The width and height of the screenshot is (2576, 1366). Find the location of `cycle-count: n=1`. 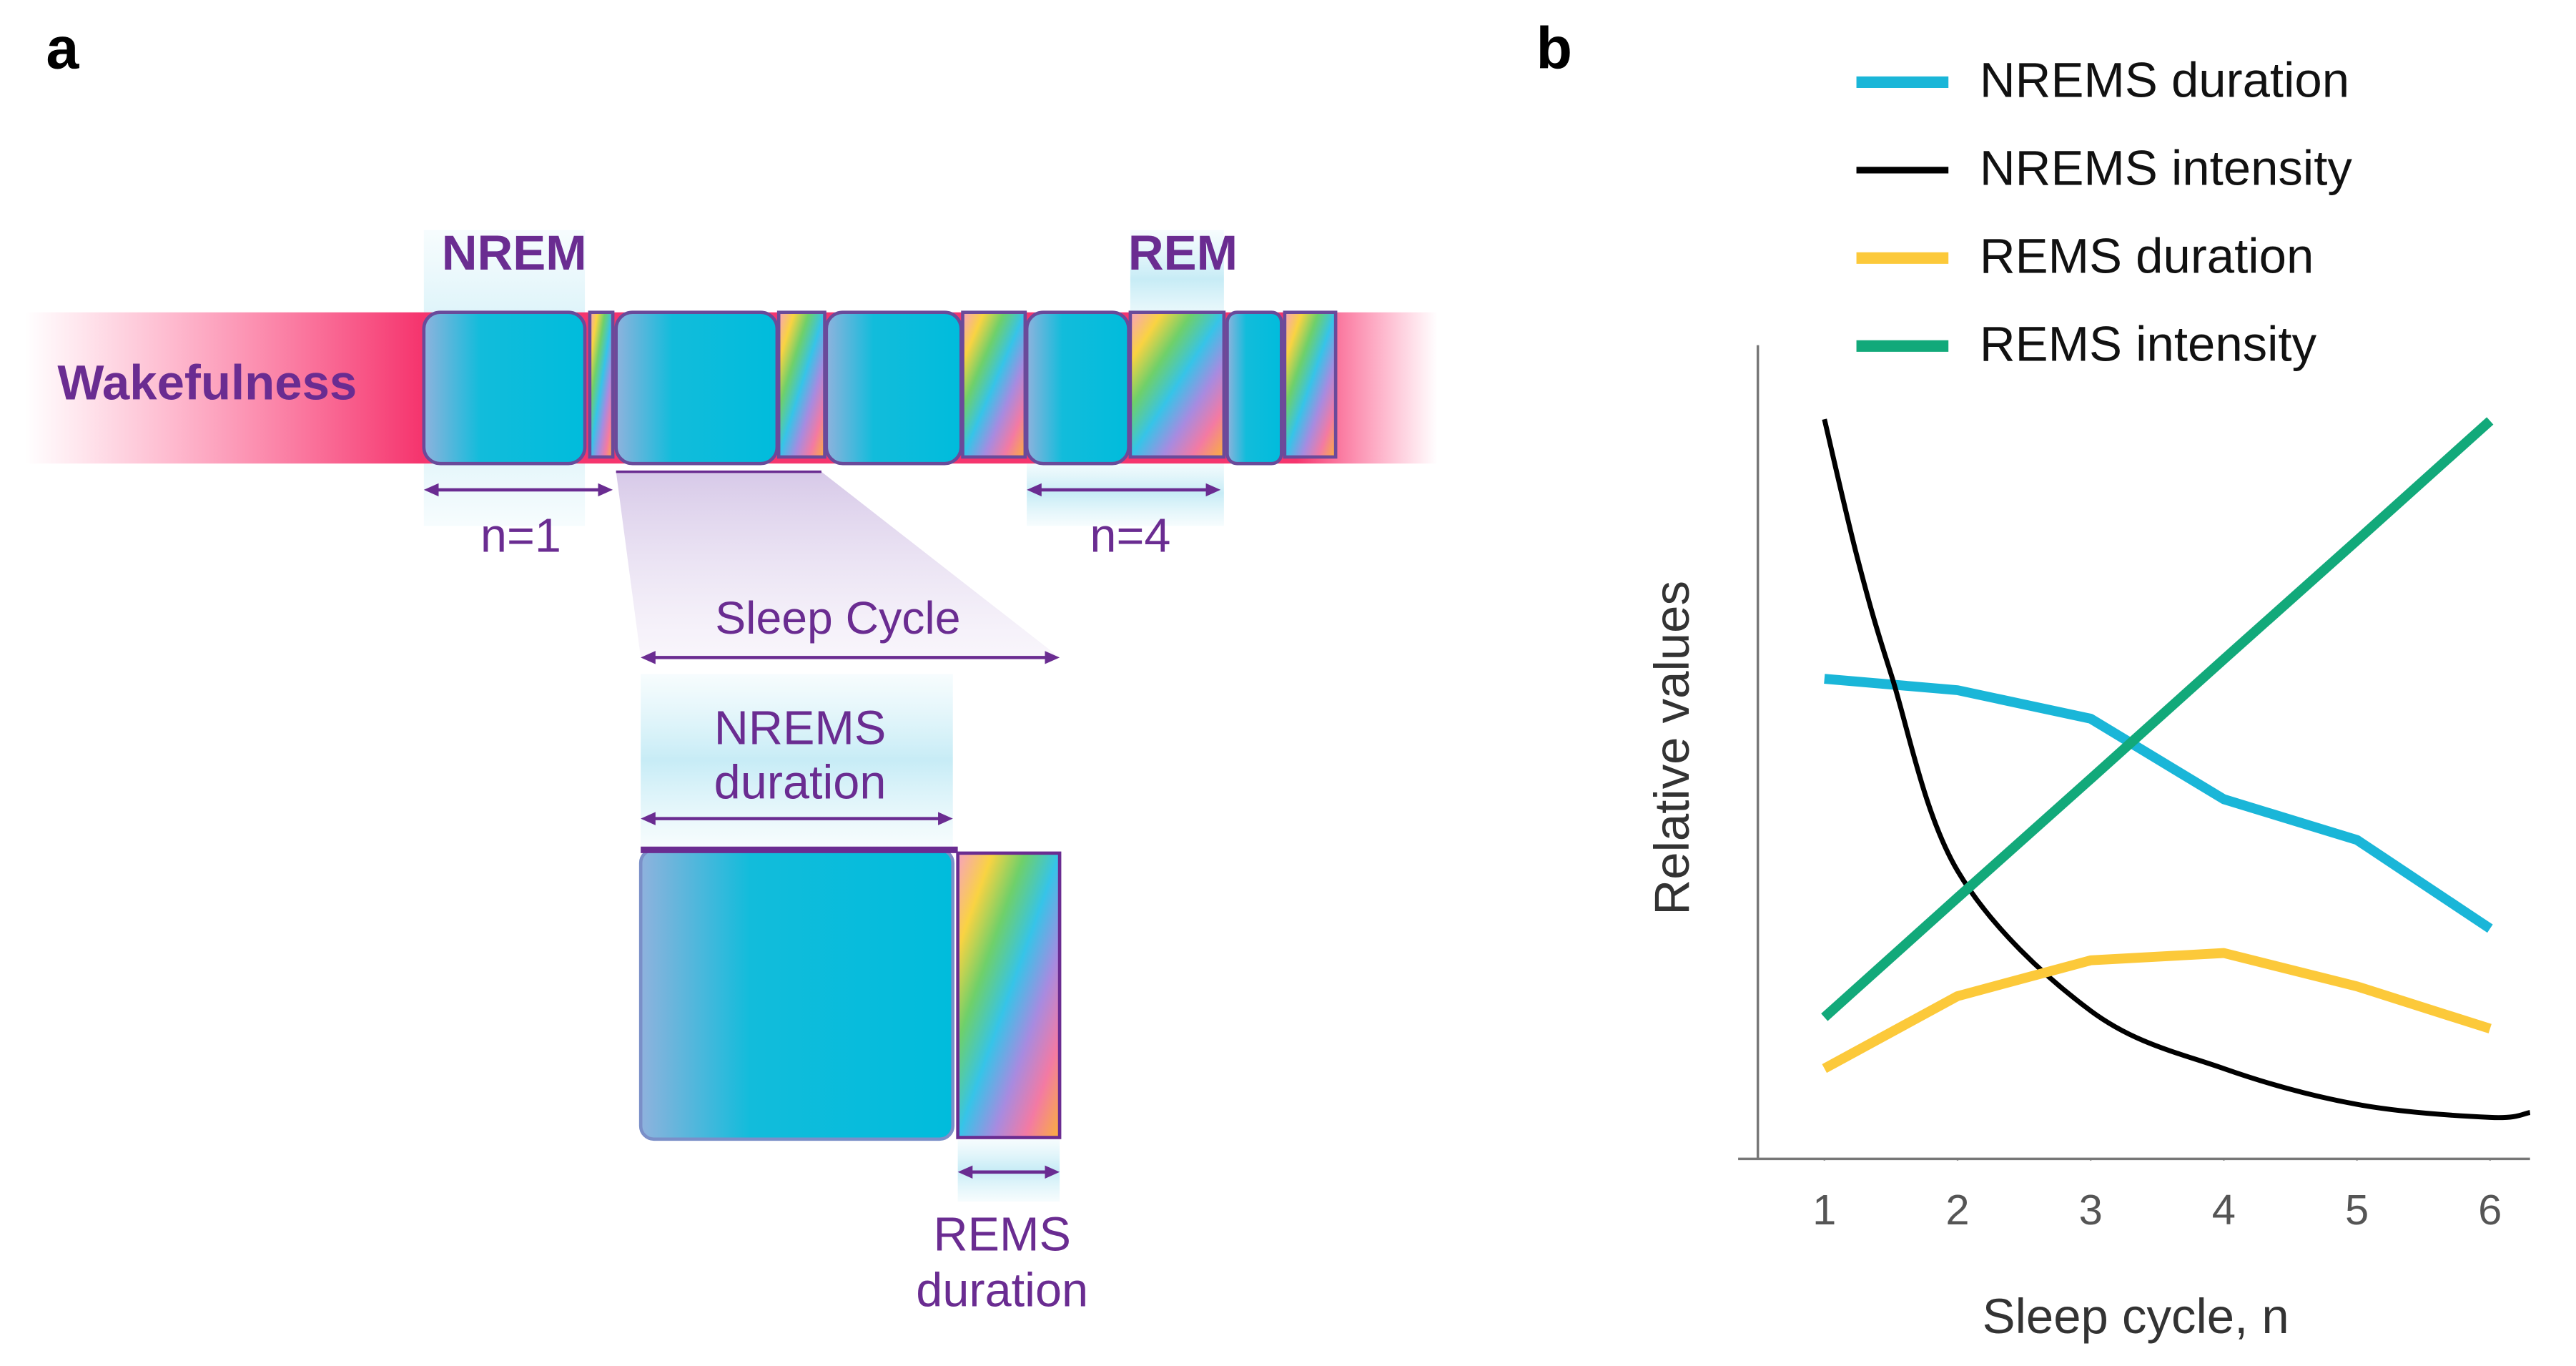

cycle-count: n=1 is located at coordinates (520, 535).